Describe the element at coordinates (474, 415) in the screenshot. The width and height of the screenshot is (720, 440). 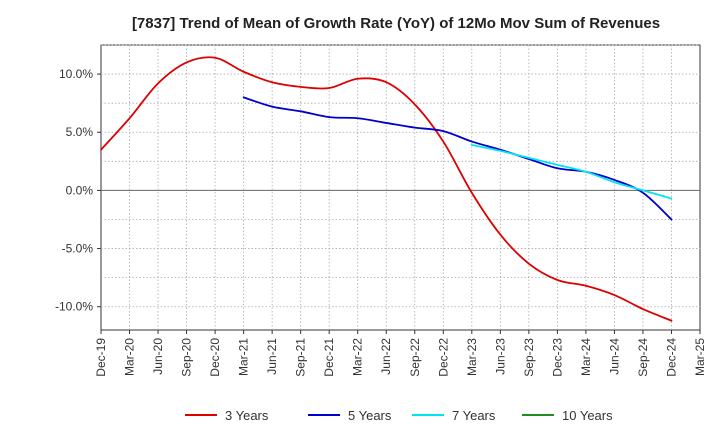
I see `legend-label: 7 Years` at that location.